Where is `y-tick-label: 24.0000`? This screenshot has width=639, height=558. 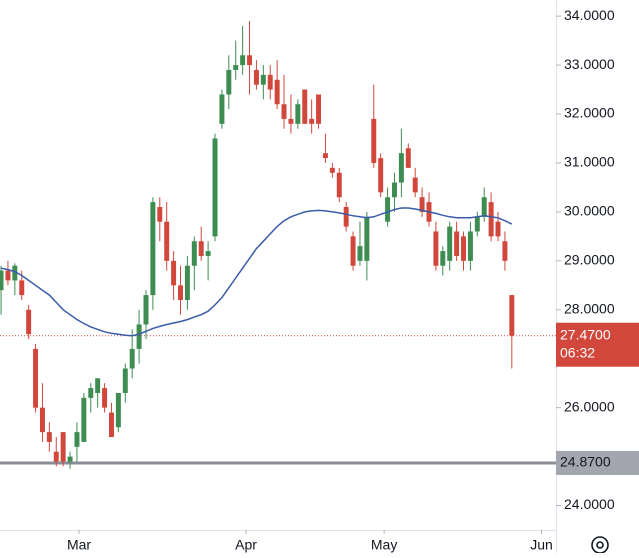
y-tick-label: 24.0000 is located at coordinates (589, 504).